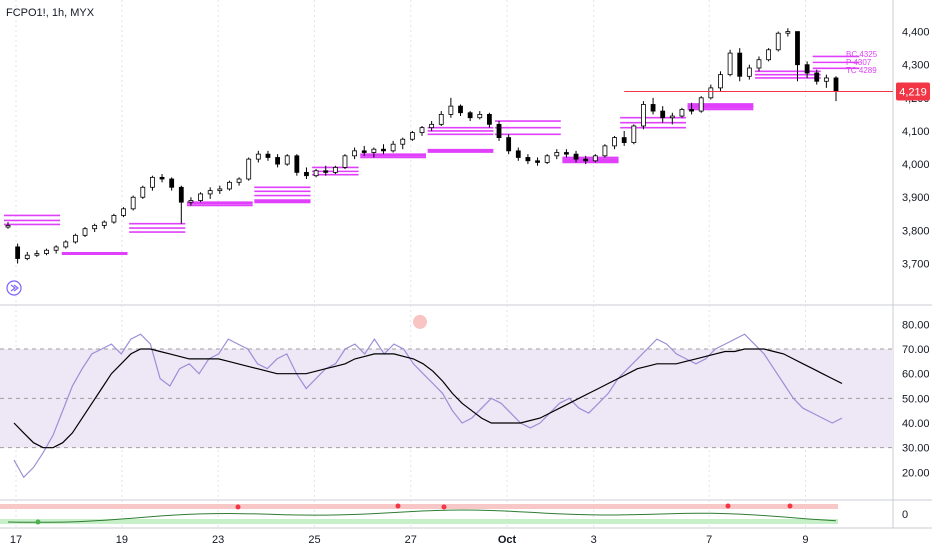  Describe the element at coordinates (916, 399) in the screenshot. I see `rsi-tick-label: 50.00` at that location.